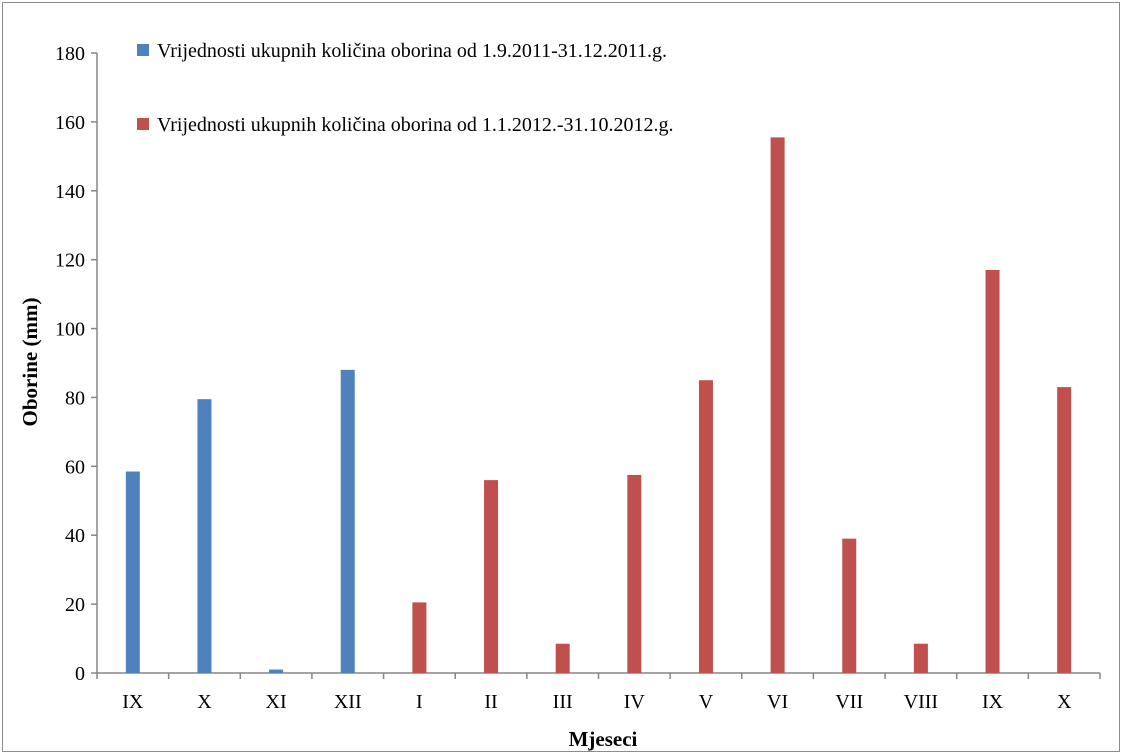  Describe the element at coordinates (75, 536) in the screenshot. I see `y-tick-label: 40` at that location.